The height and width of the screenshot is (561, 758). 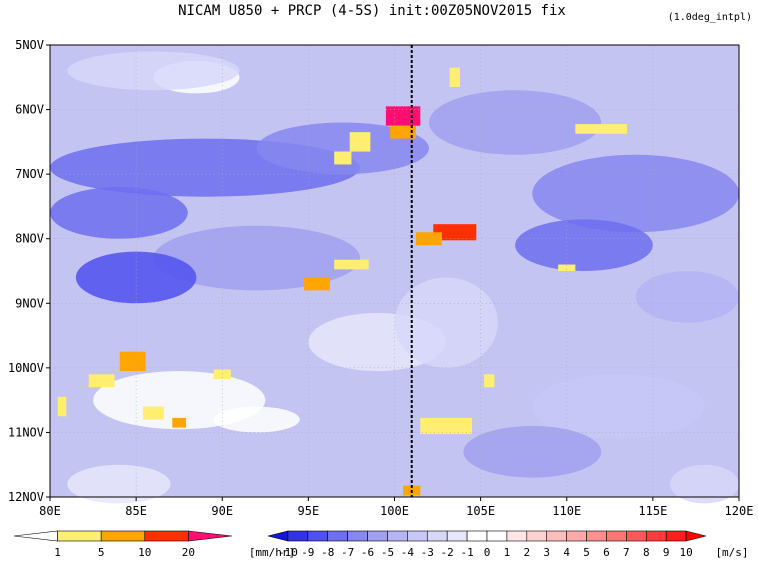 What do you see at coordinates (685, 552) in the screenshot?
I see `wind-colorbar-label: 10` at bounding box center [685, 552].